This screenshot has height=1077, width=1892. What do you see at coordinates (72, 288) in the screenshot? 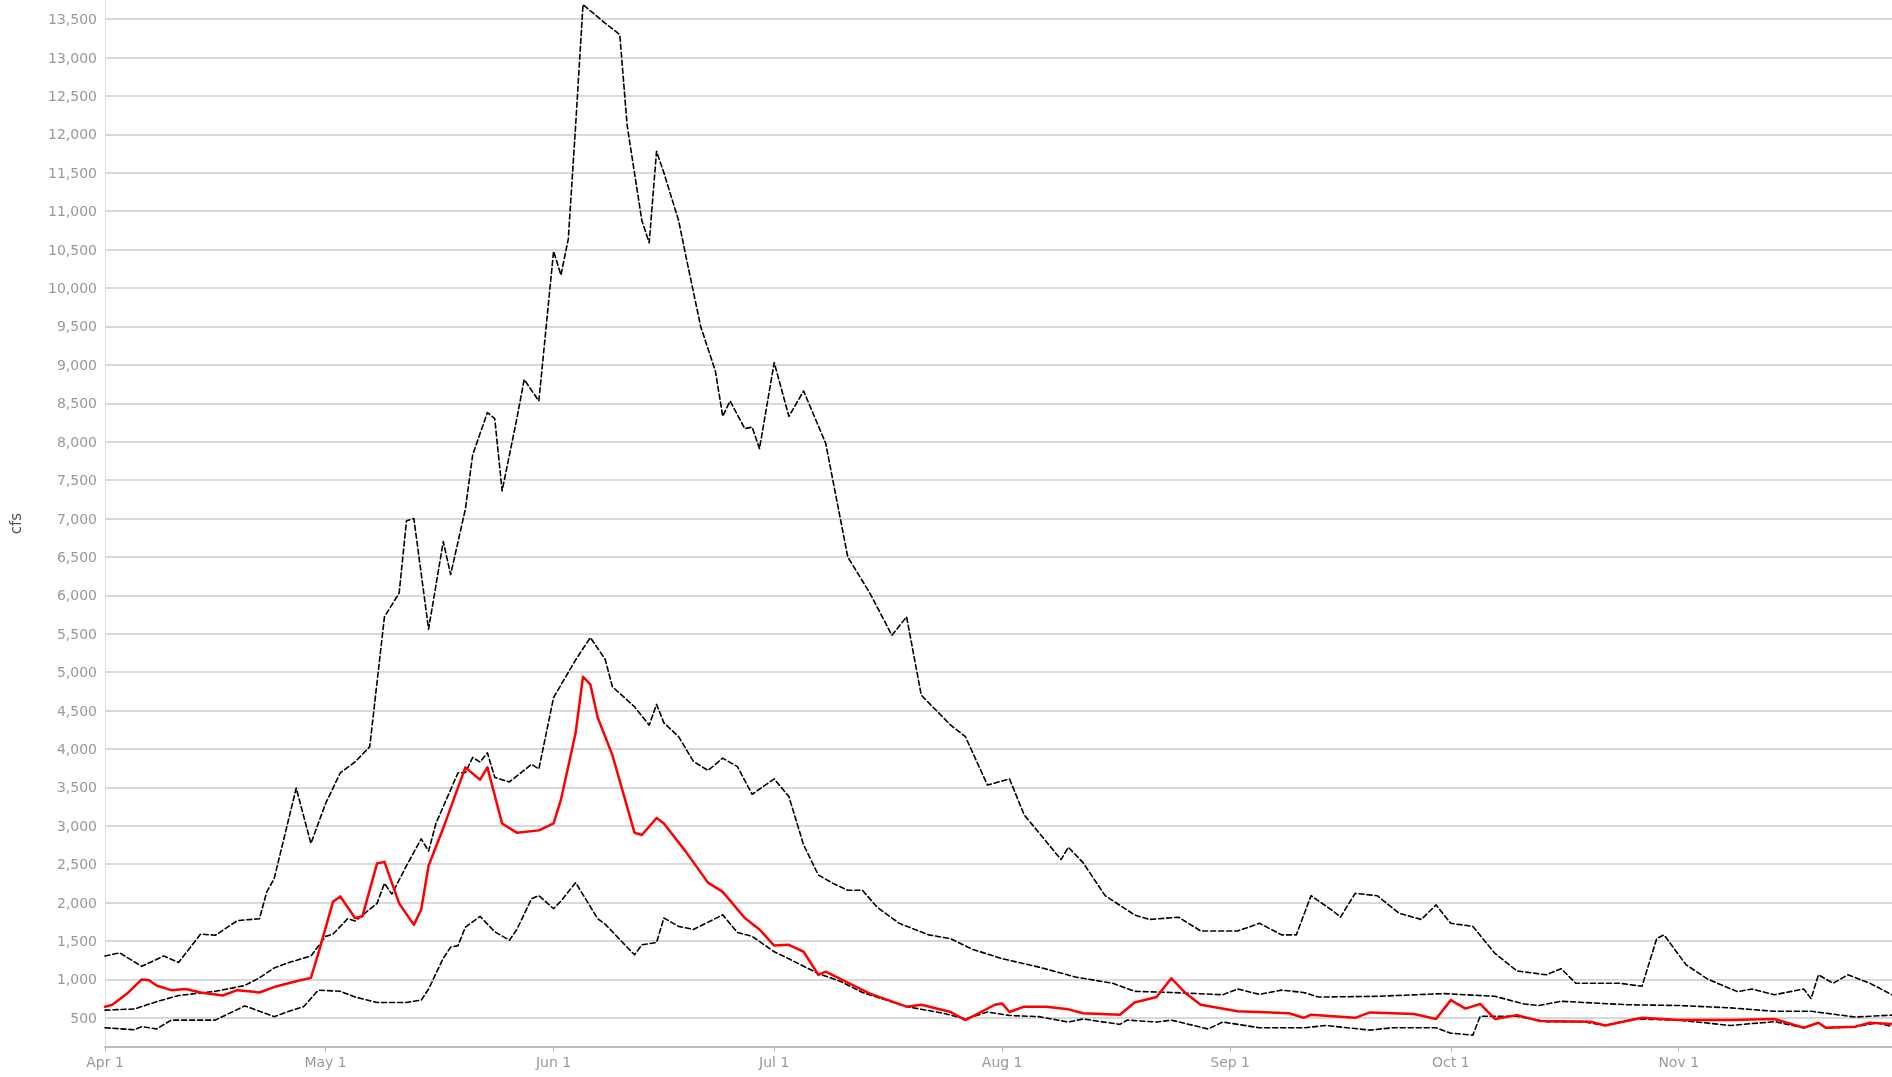
I see `y-tick-label: 10,000` at bounding box center [72, 288].